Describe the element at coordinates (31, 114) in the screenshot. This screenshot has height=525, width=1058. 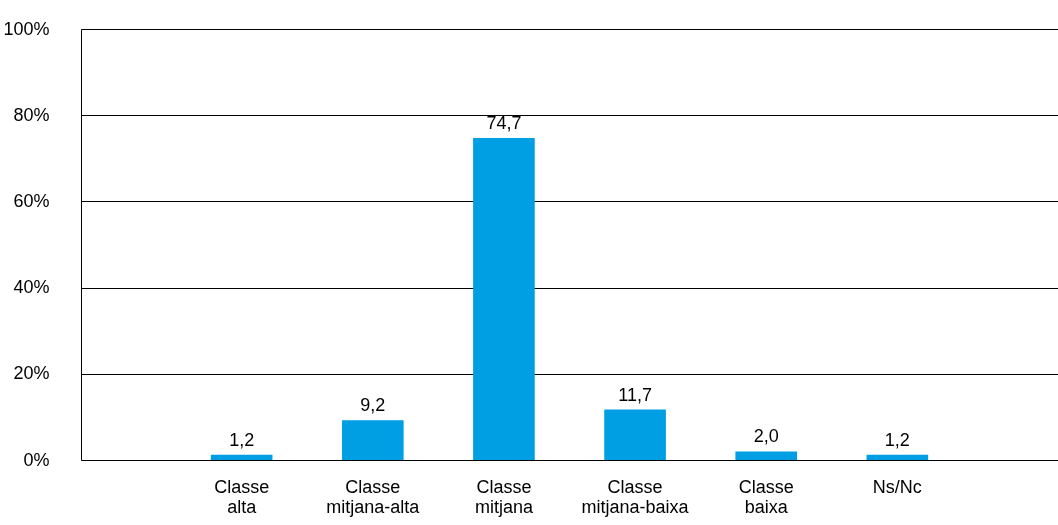
I see `y-tick-label: 80%` at that location.